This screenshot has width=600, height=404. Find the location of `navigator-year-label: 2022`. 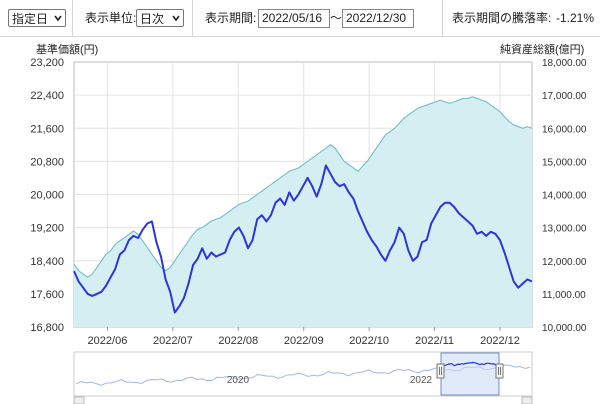

navigator-year-label: 2022 is located at coordinates (421, 380).